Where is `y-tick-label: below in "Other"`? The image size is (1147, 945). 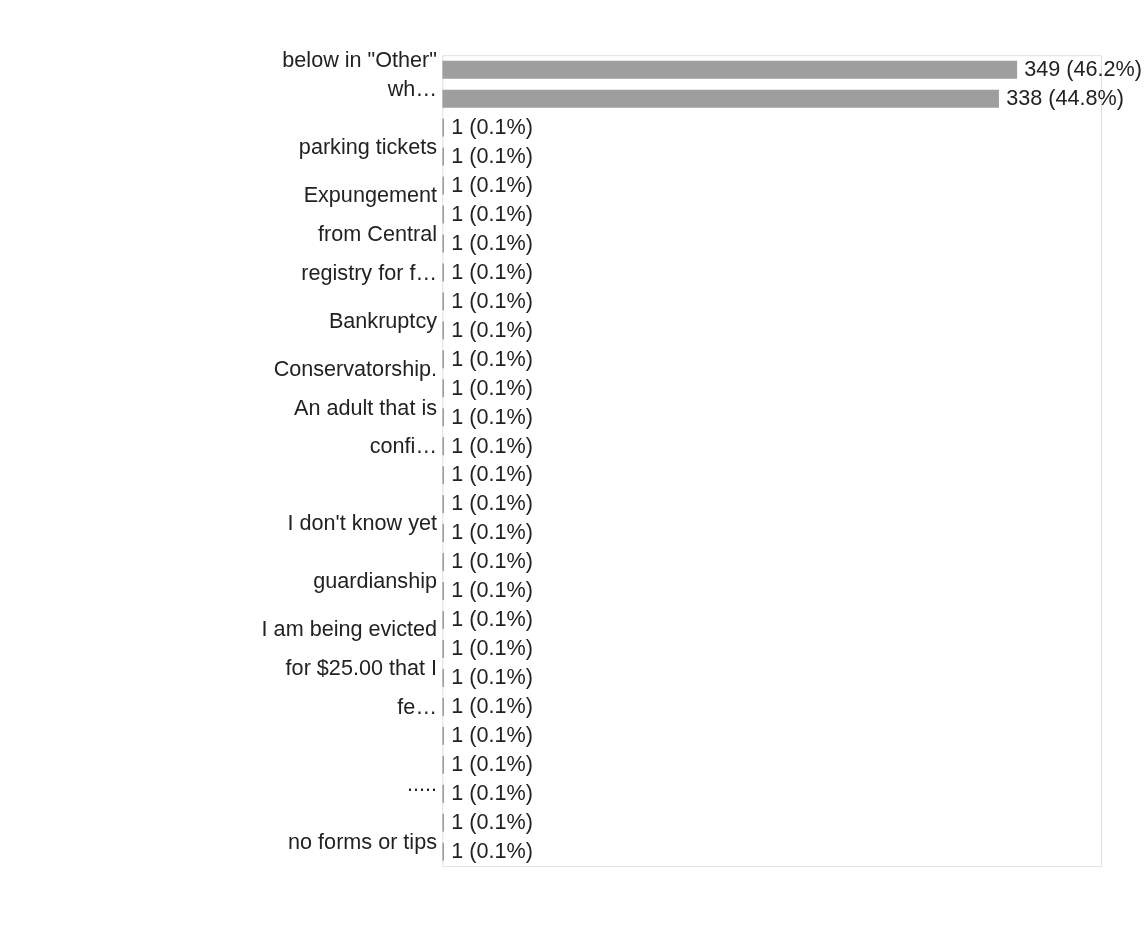
y-tick-label: below in "Other" is located at coordinates (359, 60).